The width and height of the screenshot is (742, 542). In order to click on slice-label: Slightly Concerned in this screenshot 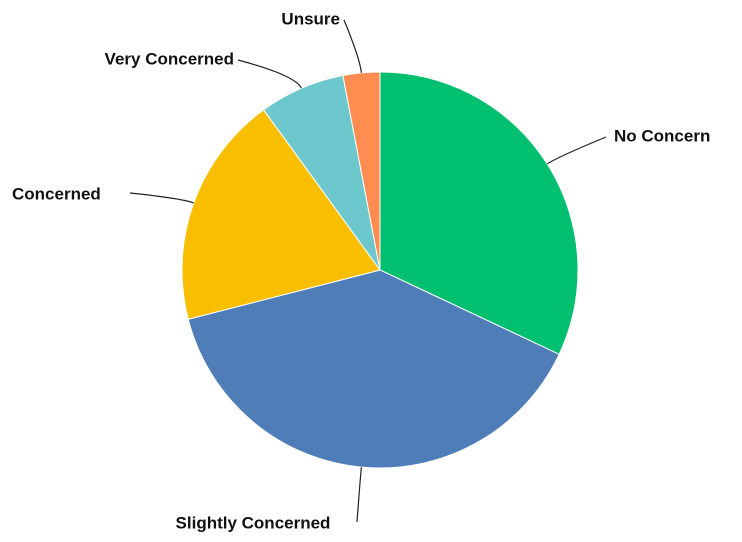, I will do `click(253, 522)`.